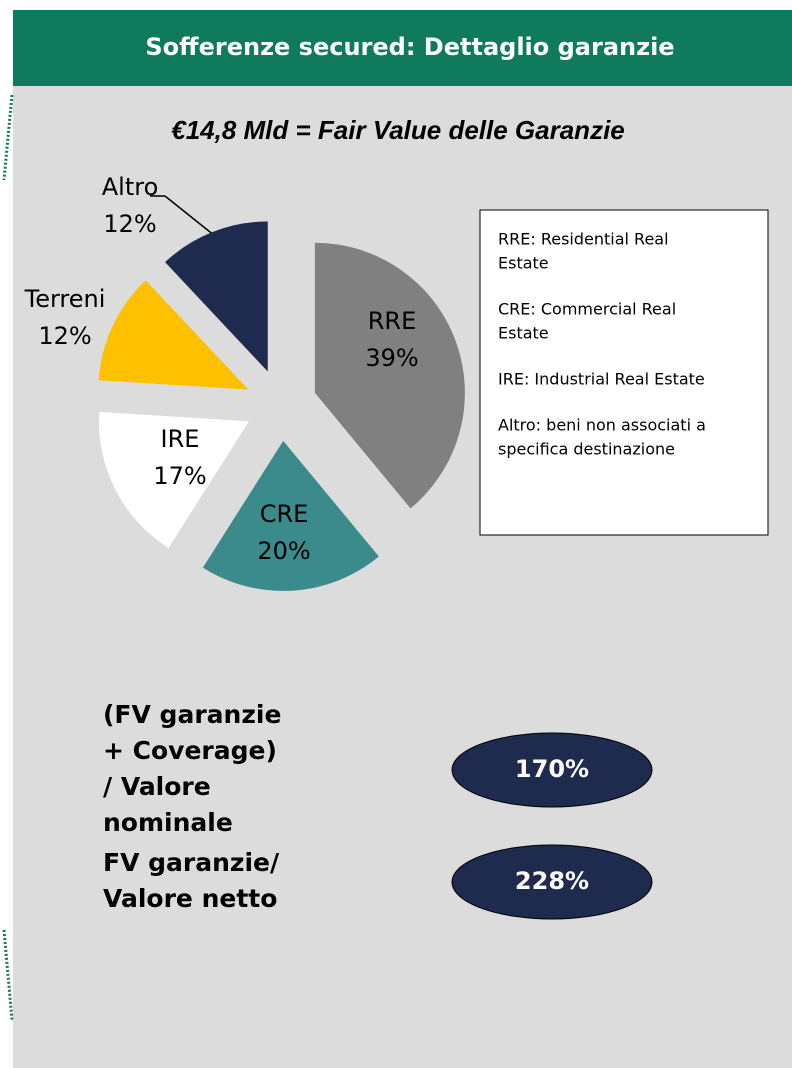  I want to click on metric-label: (FV garanzie, so click(192, 714).